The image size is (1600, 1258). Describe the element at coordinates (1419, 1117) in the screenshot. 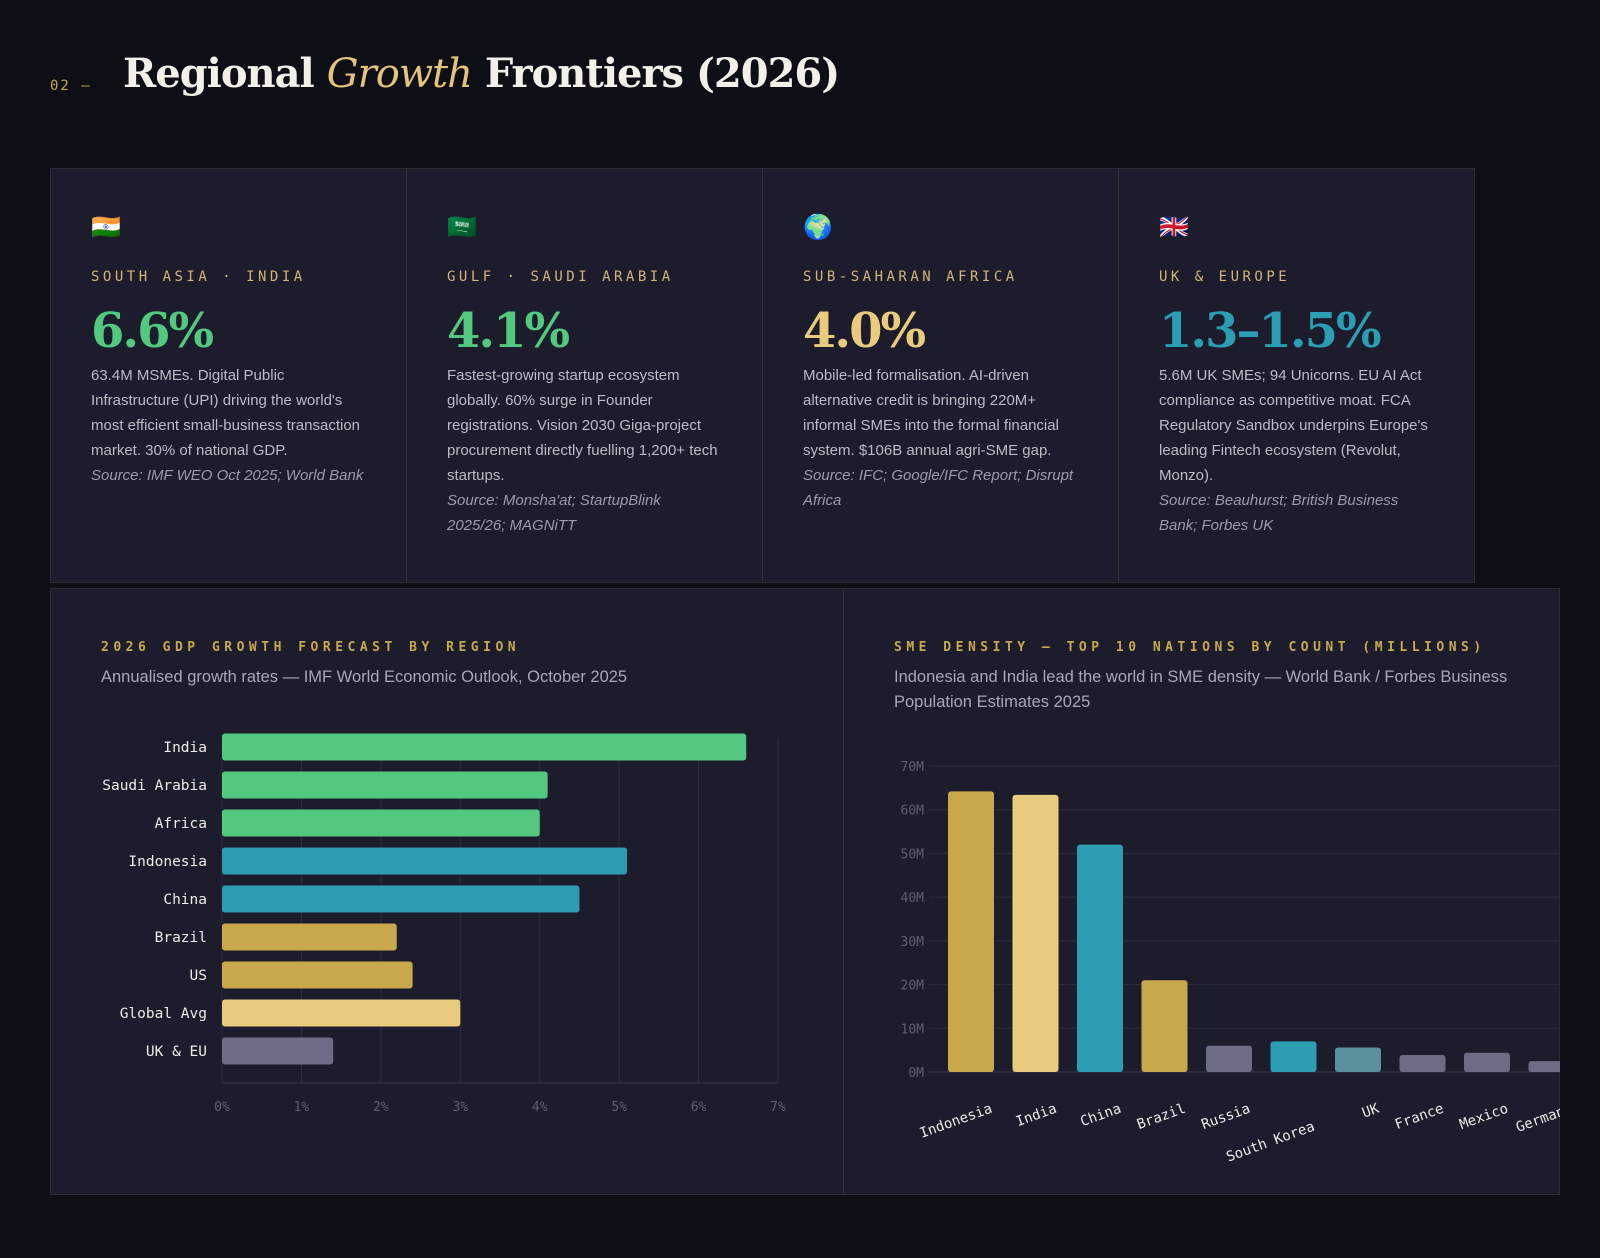

I see `x-category-label: France` at that location.